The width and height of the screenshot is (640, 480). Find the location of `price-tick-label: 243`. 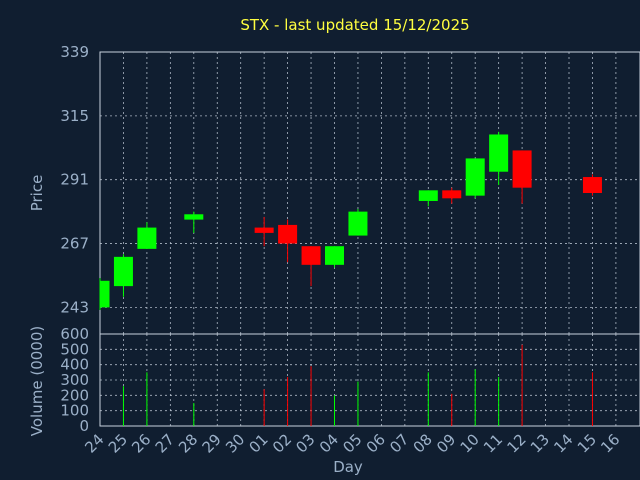

price-tick-label: 243 is located at coordinates (74, 307).